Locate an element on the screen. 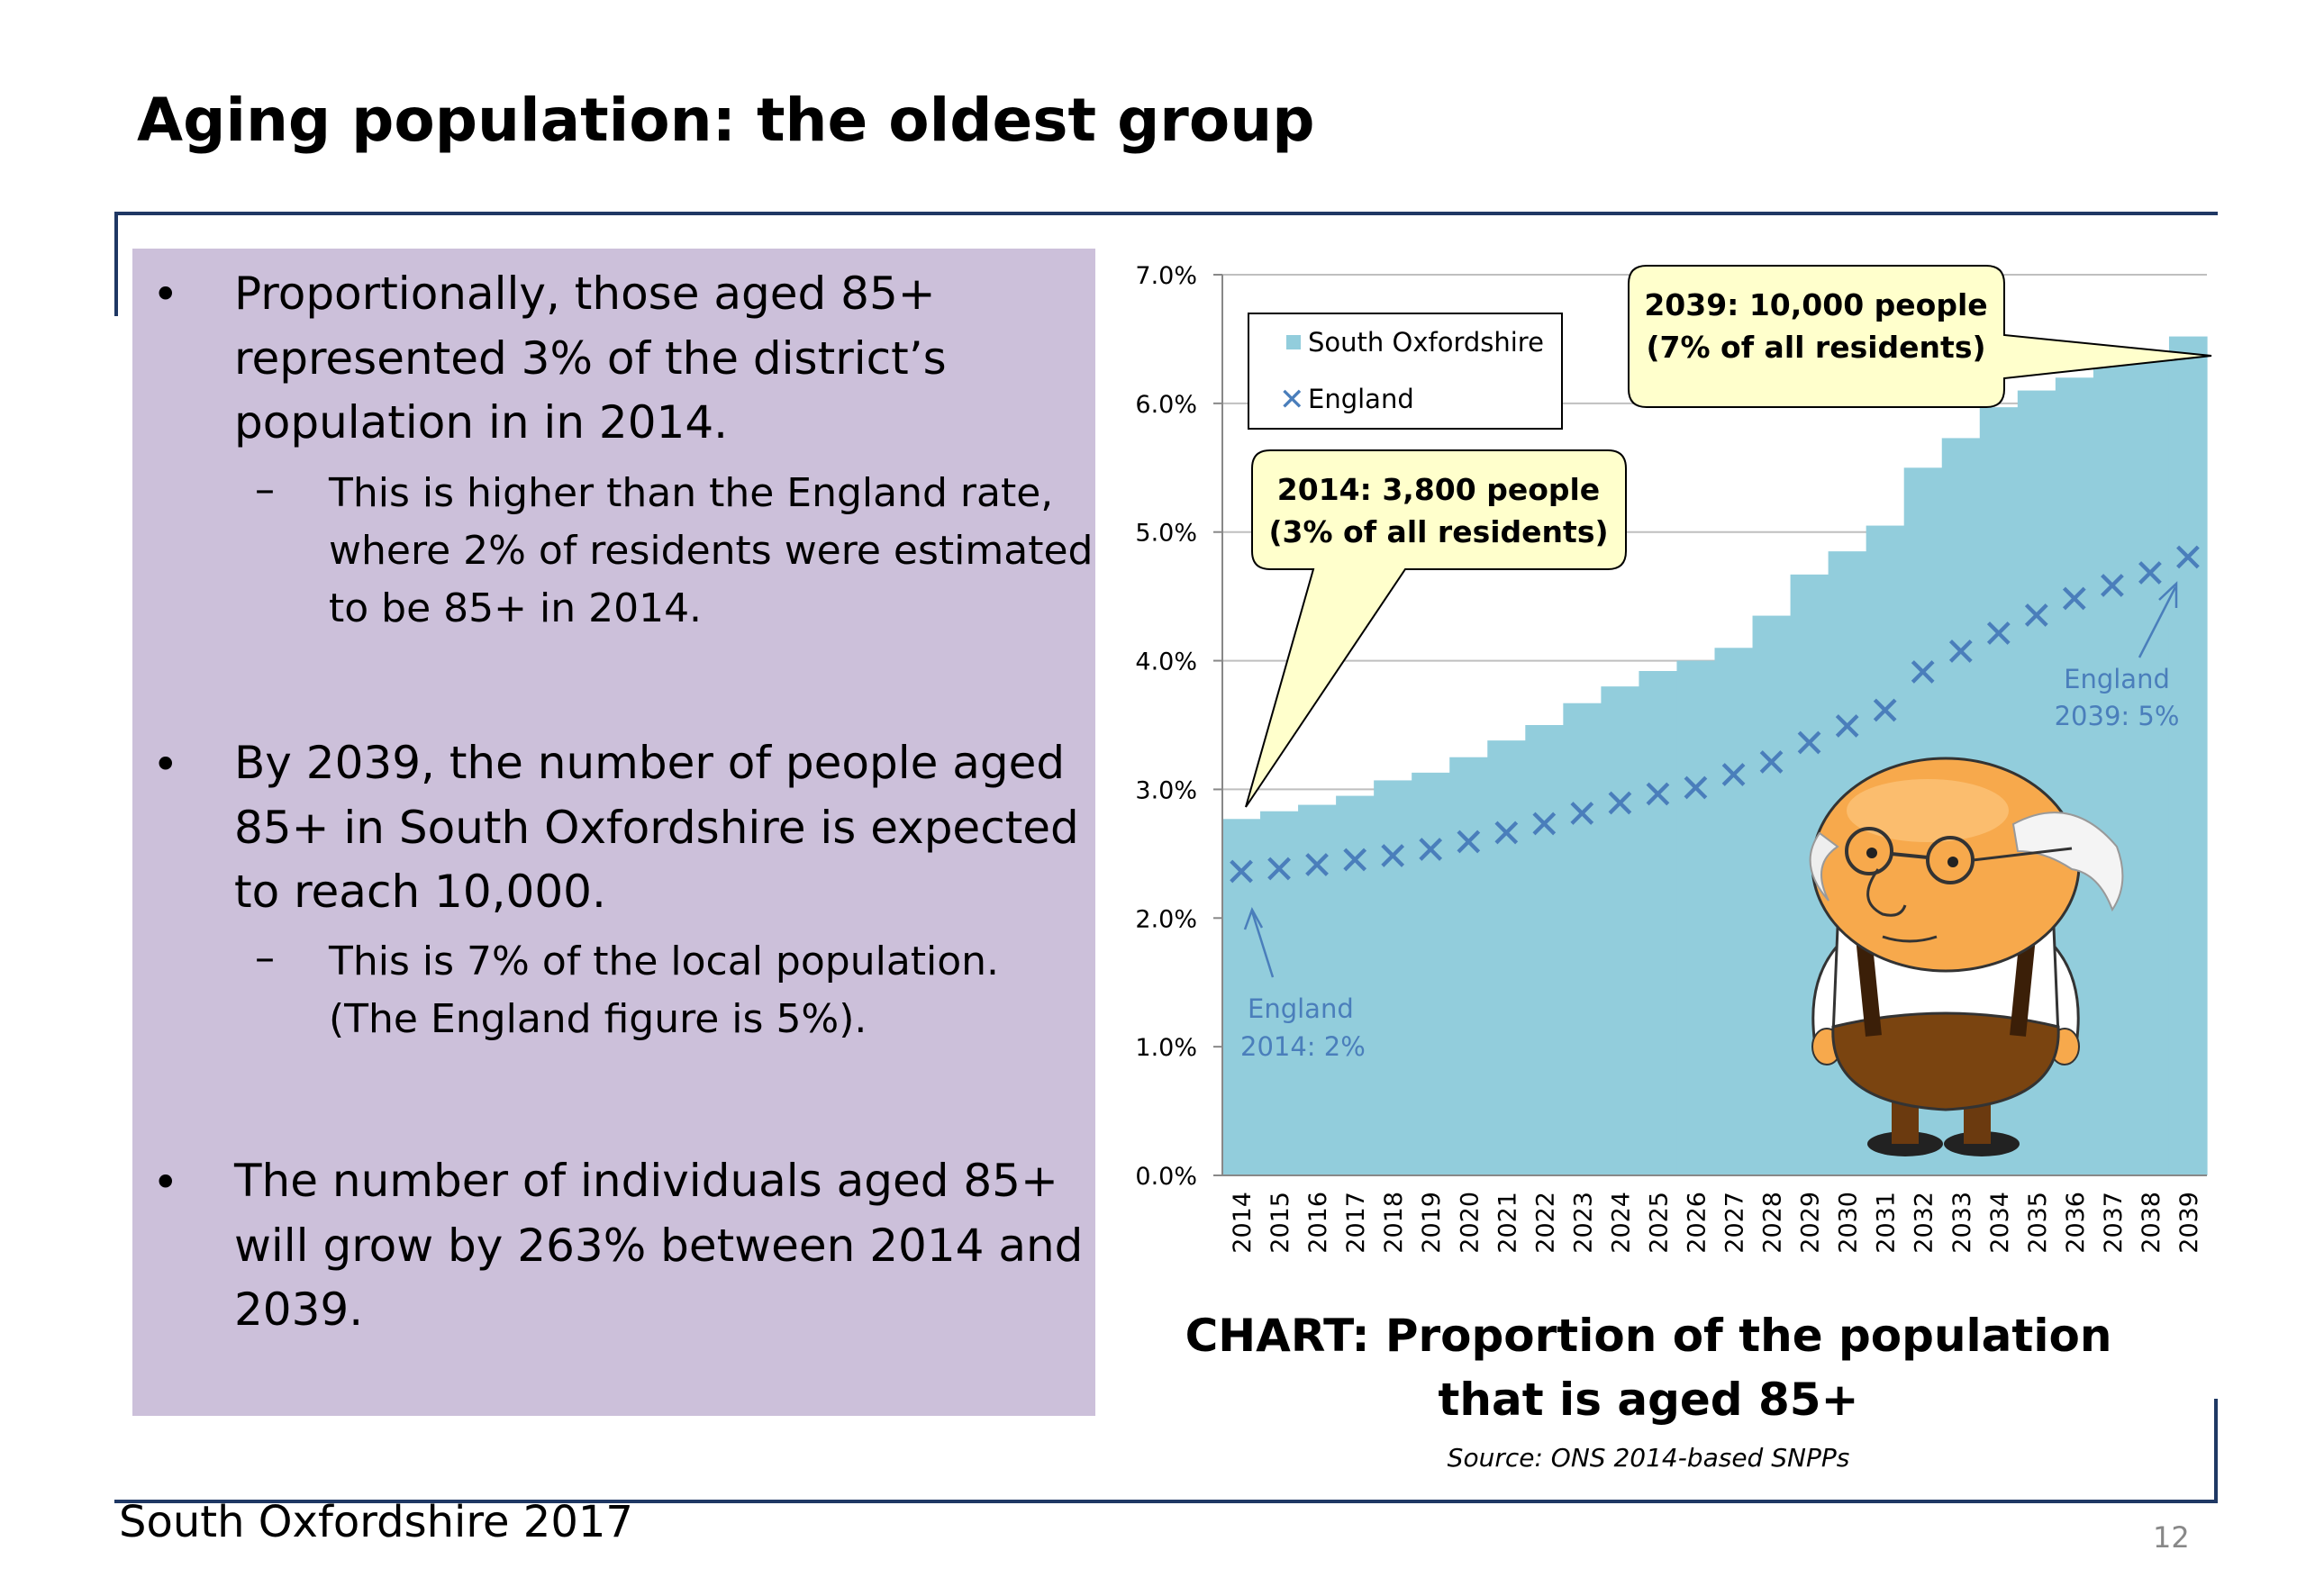  england-markers: ✕ ✕ ✕ ✕ ✕ ✕ ✕ ✕ ✕ ✕ ✕ ✕ ✕ ✕ ✕ ✕ ✕ ✕✕ ✕ ✕ ✕ ✕ ✕ ✕ ✕ is located at coordinates (1715, 716).